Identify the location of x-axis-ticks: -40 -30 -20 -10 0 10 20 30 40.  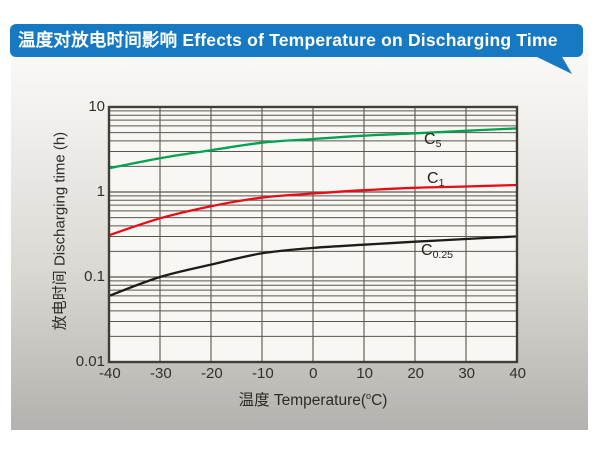
(312, 374).